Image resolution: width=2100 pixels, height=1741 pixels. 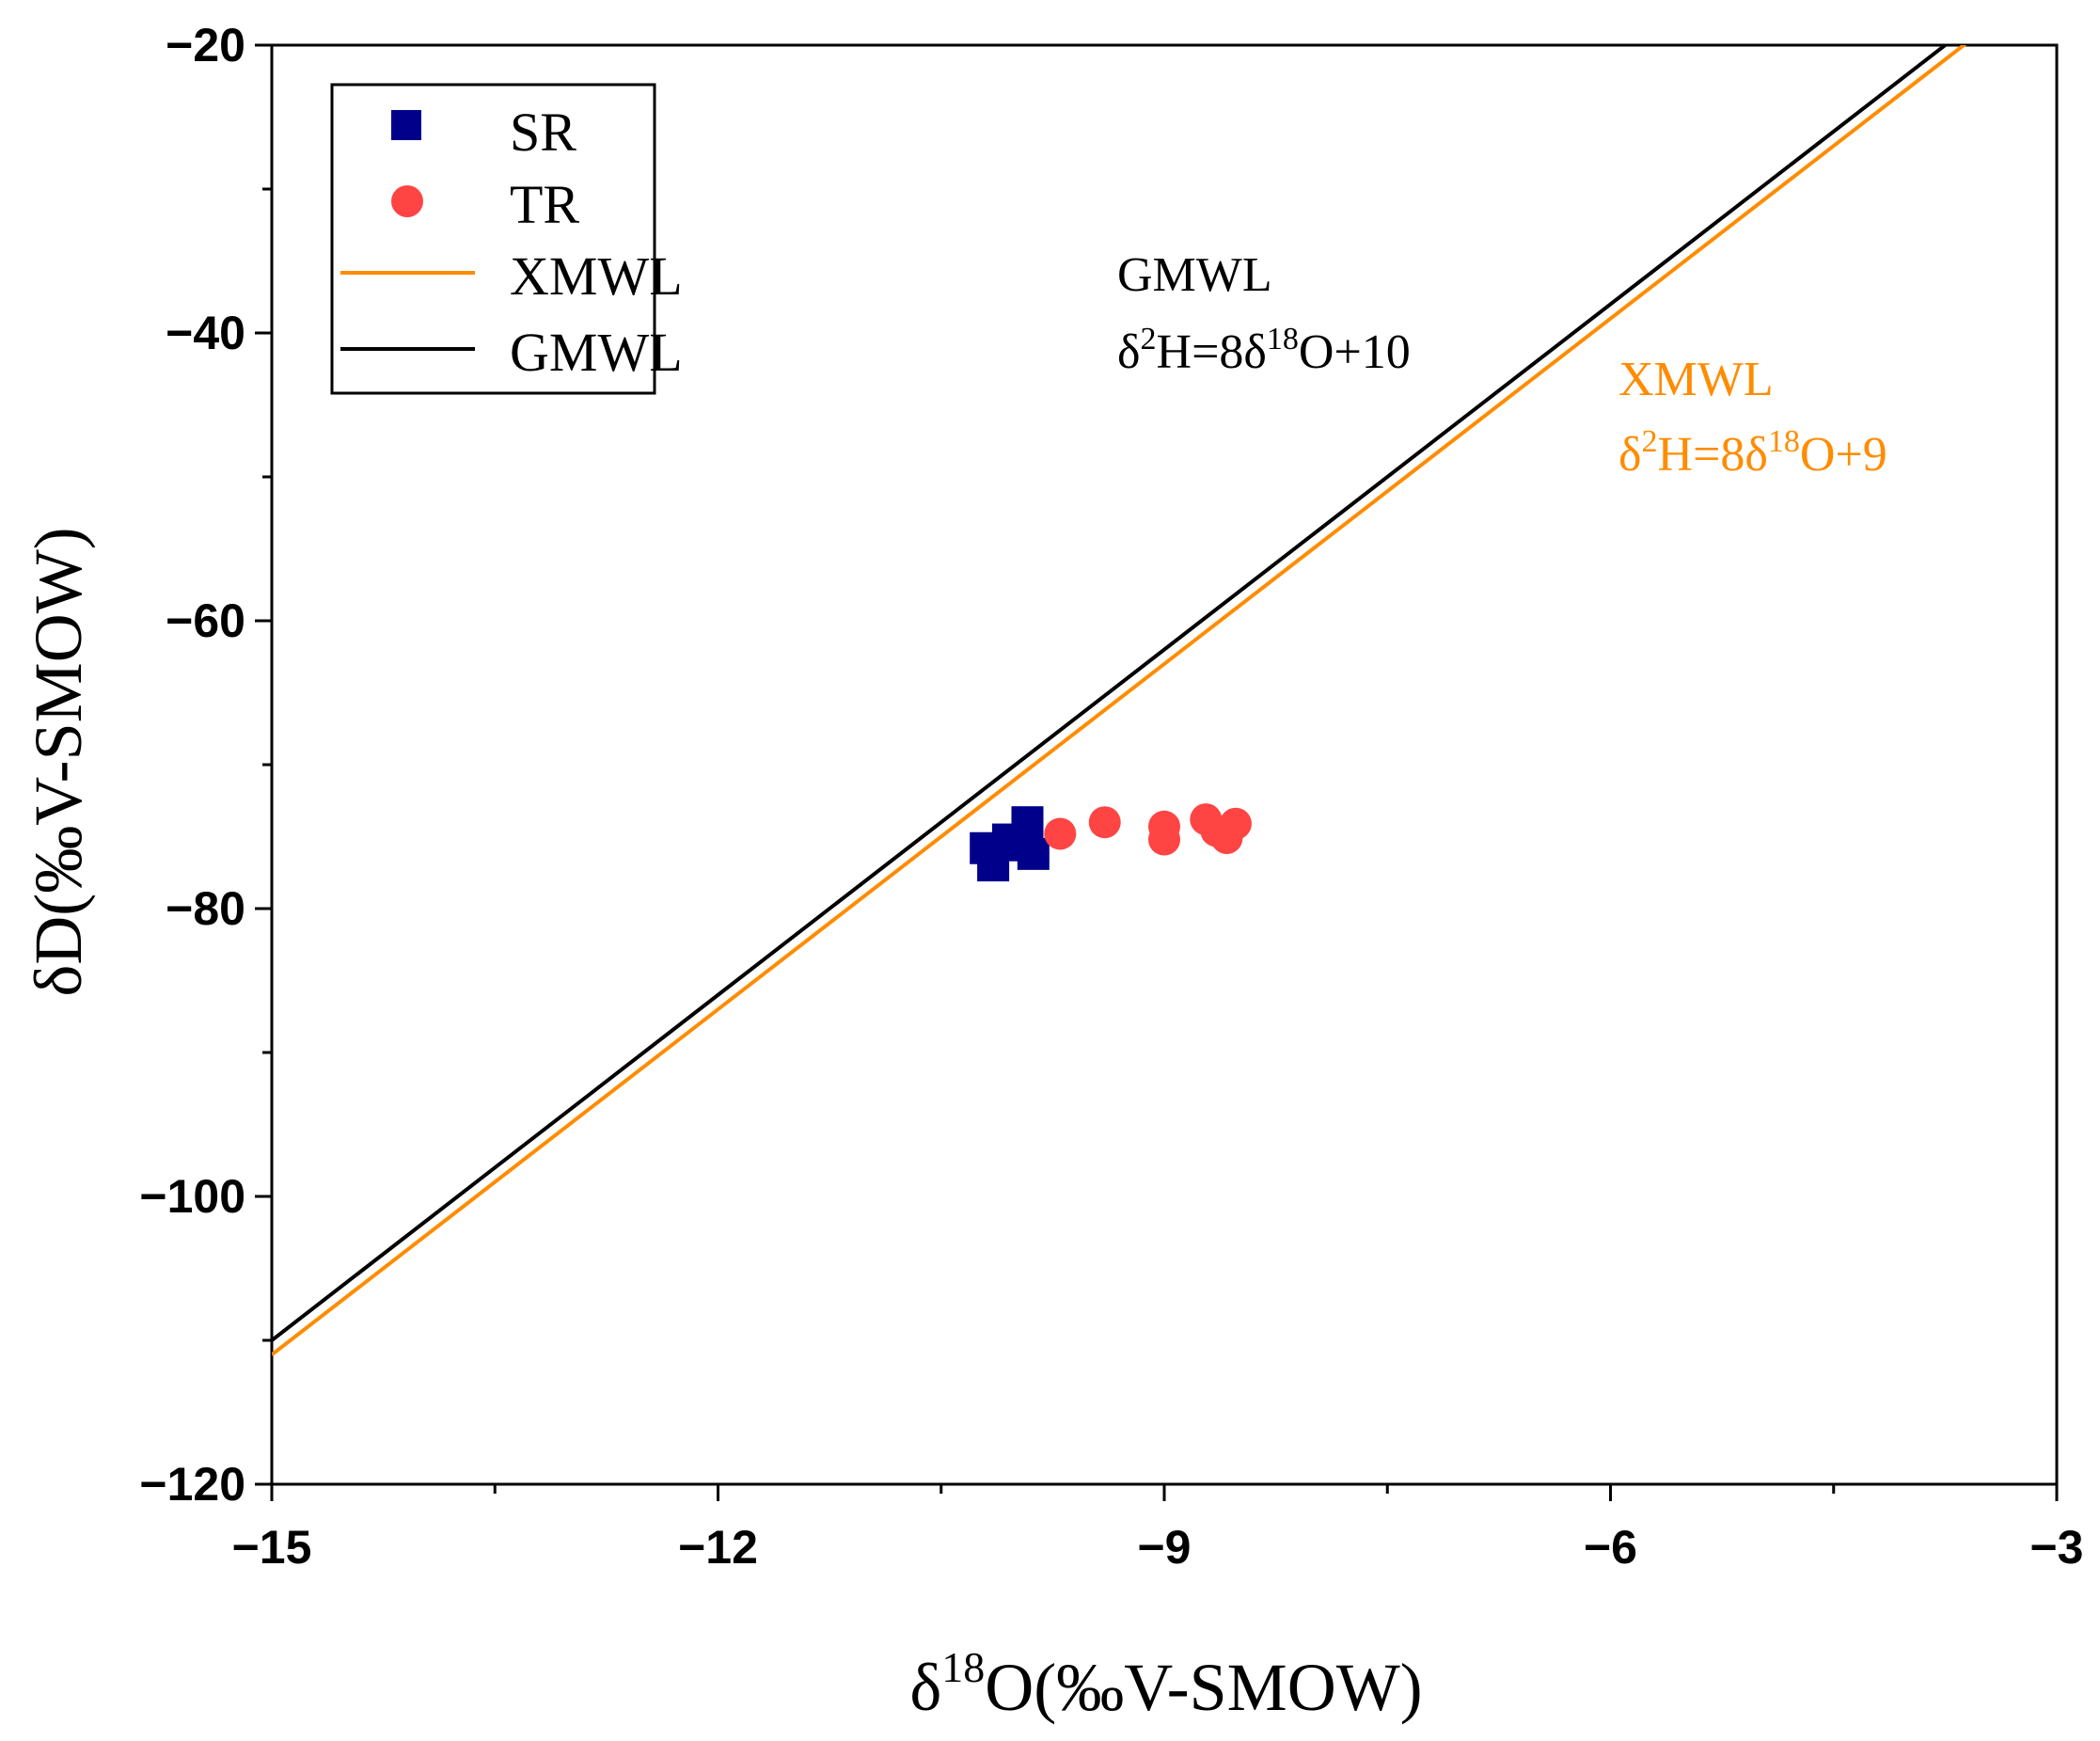 What do you see at coordinates (493, 239) in the screenshot?
I see `legend-box` at bounding box center [493, 239].